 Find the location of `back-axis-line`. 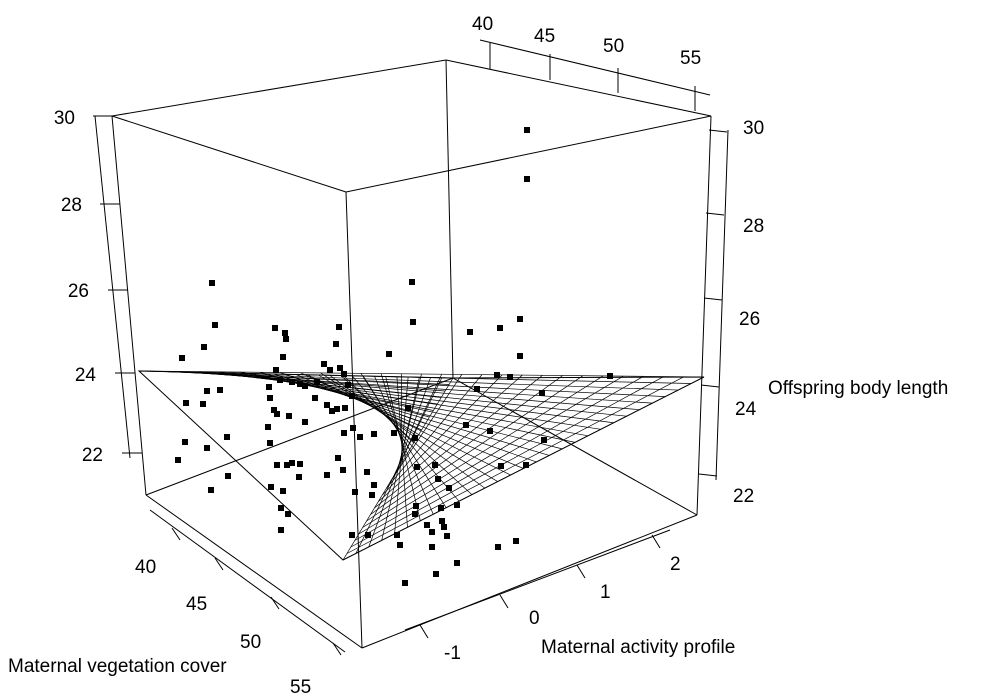

back-axis-line is located at coordinates (595, 67).